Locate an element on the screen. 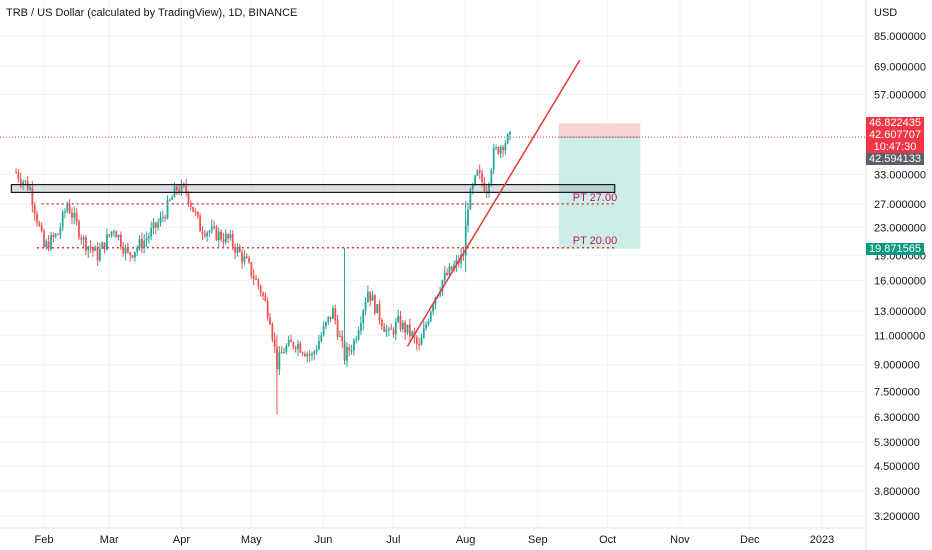 Image resolution: width=932 pixels, height=550 pixels. entry-price-badge: 42.607707 is located at coordinates (895, 135).